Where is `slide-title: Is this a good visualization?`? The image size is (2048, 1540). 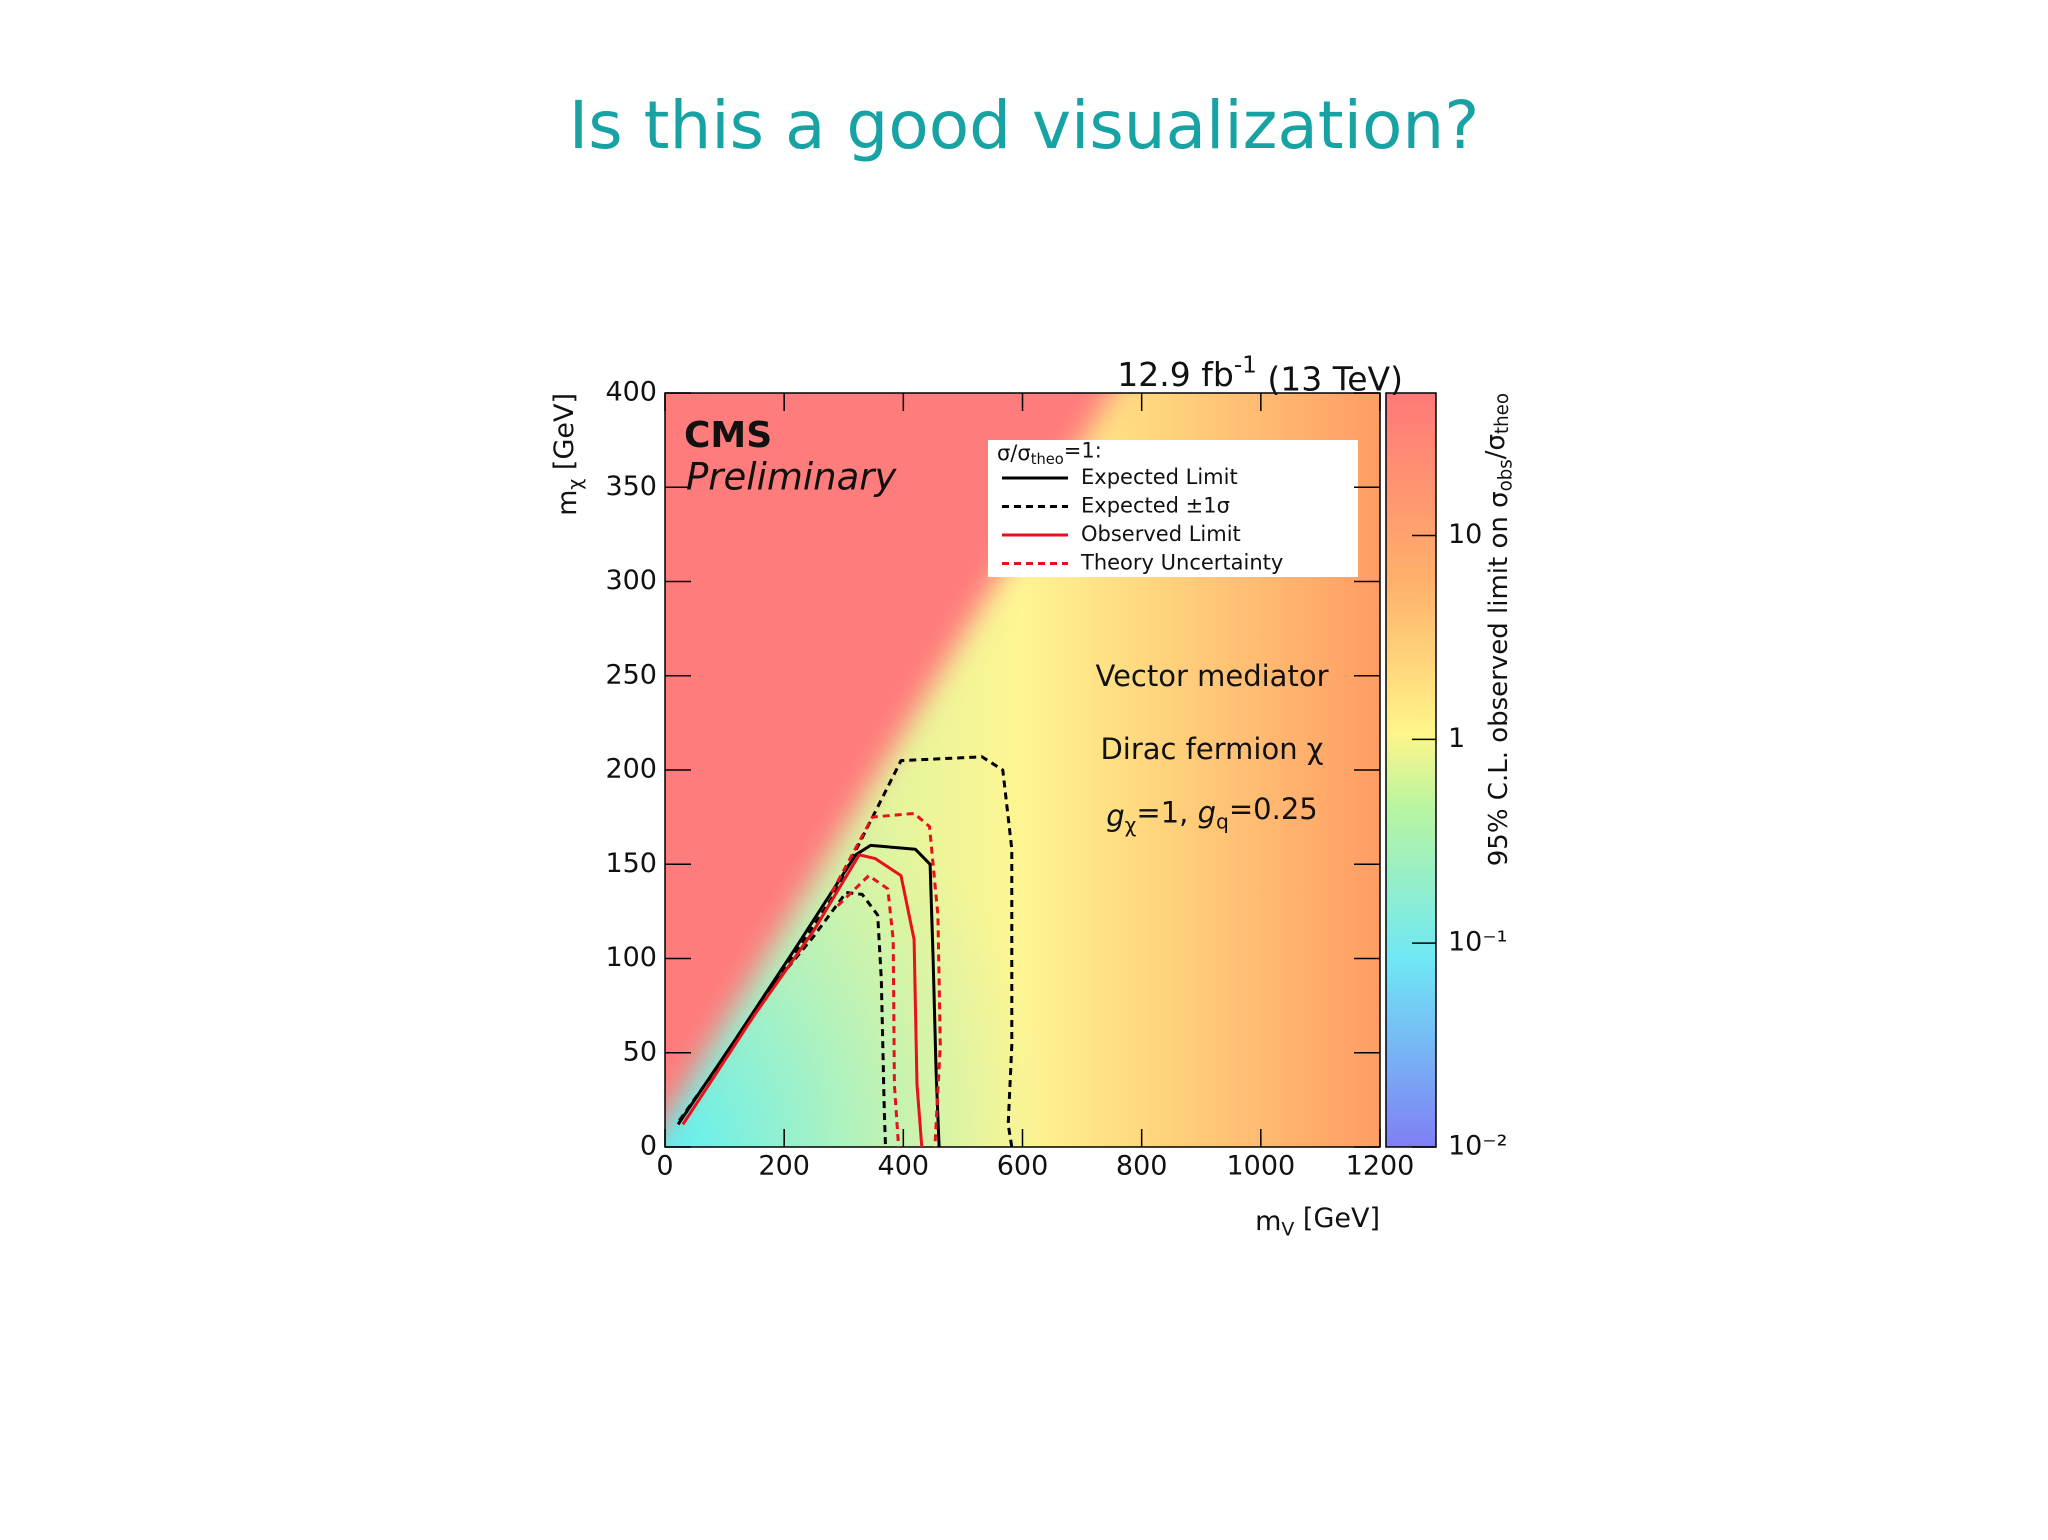 slide-title: Is this a good visualization? is located at coordinates (1024, 125).